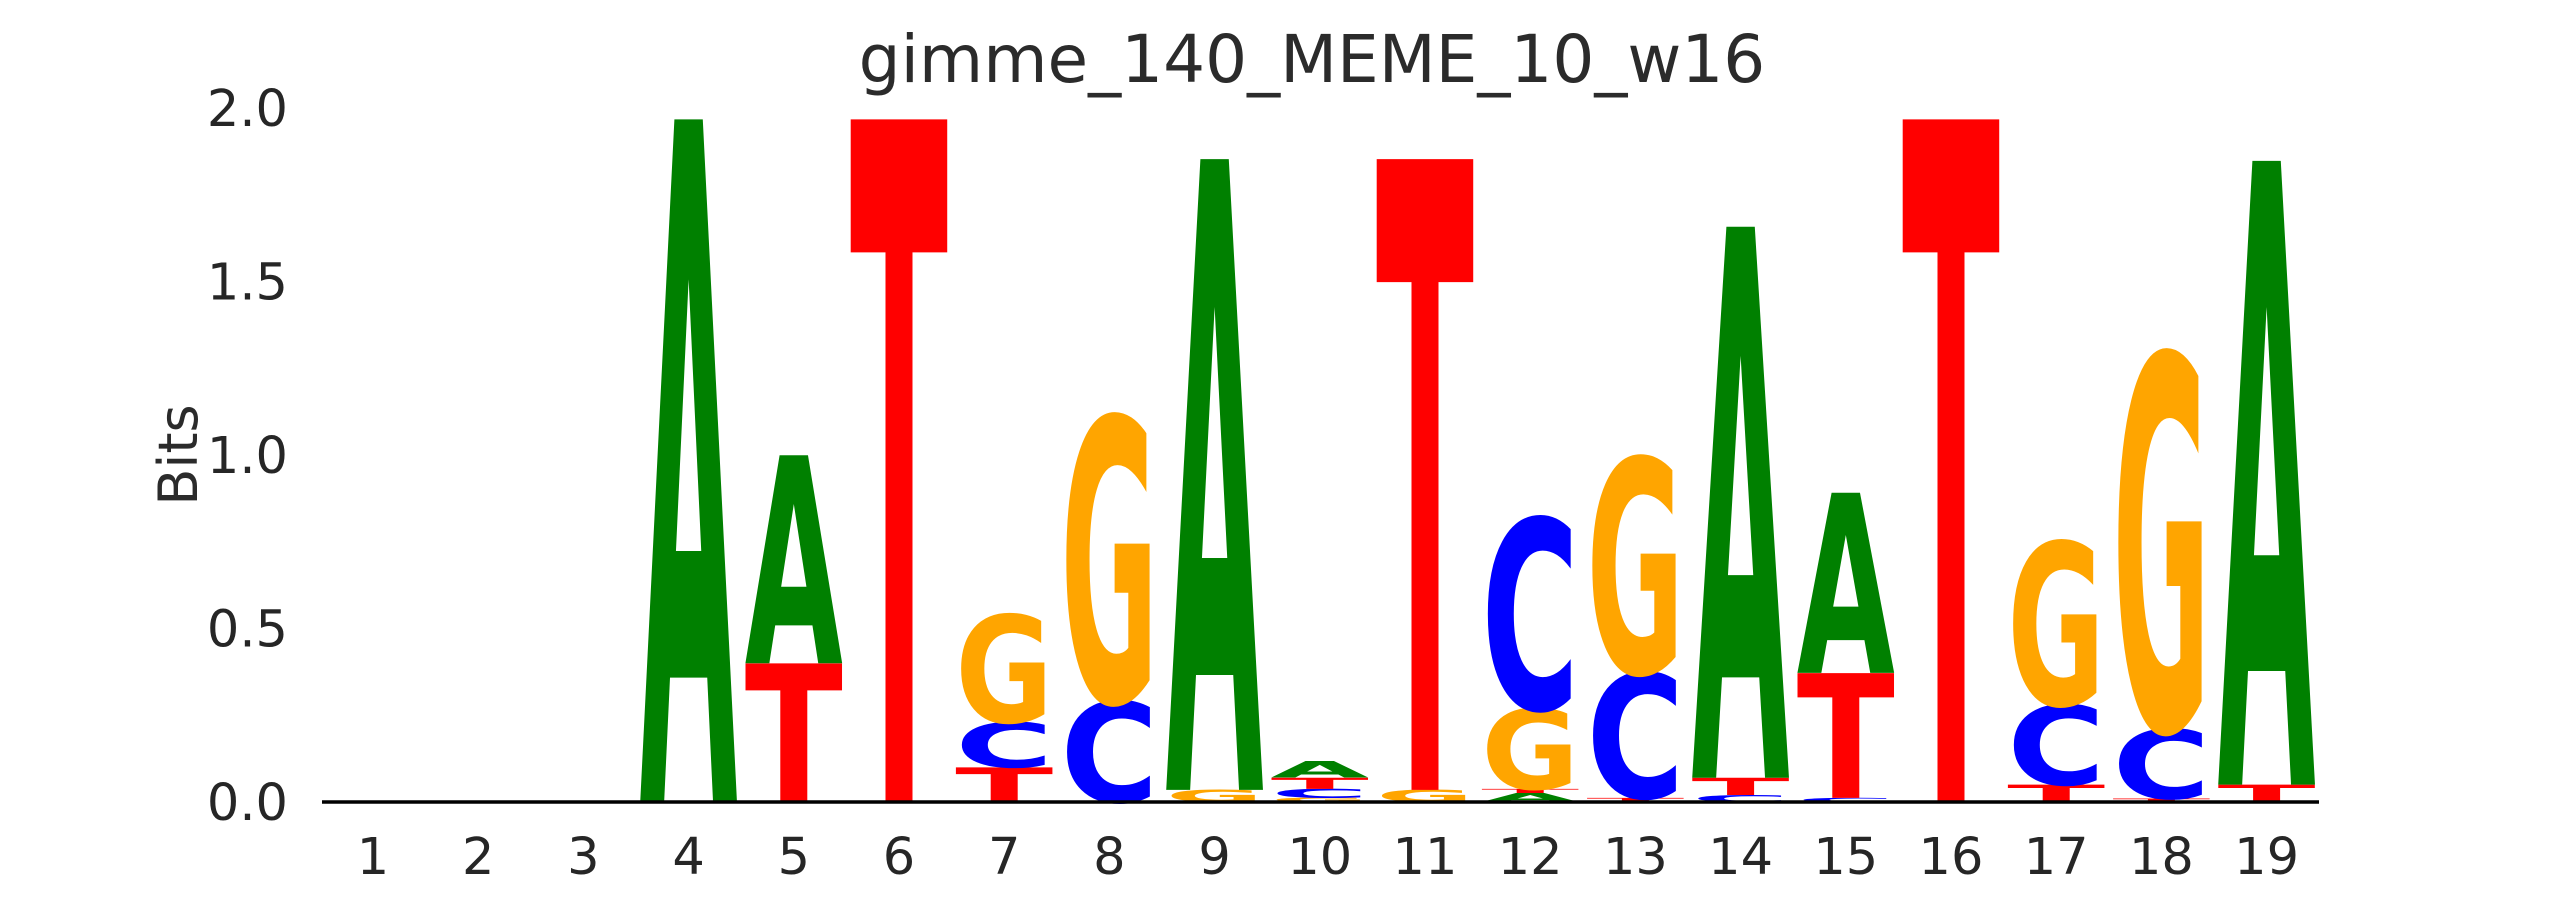 This screenshot has width=2565, height=900. What do you see at coordinates (1109, 755) in the screenshot?
I see `logo-letter-pos8-C: C` at bounding box center [1109, 755].